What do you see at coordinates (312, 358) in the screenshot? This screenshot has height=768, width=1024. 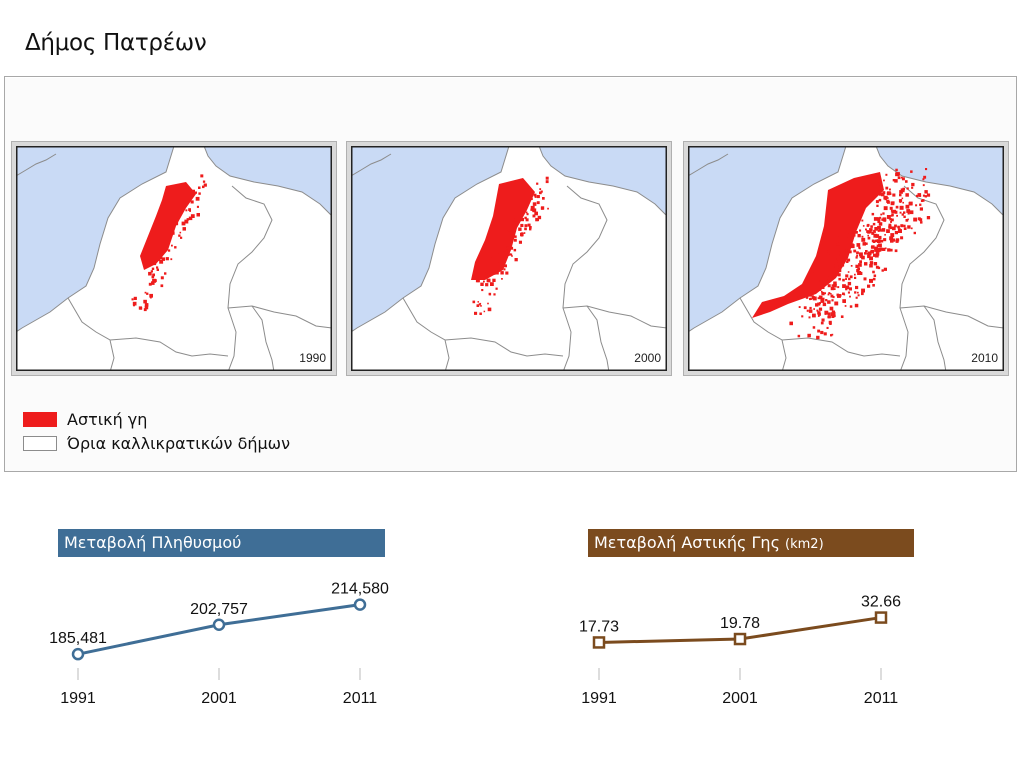 I see `map-year-label: 1990` at bounding box center [312, 358].